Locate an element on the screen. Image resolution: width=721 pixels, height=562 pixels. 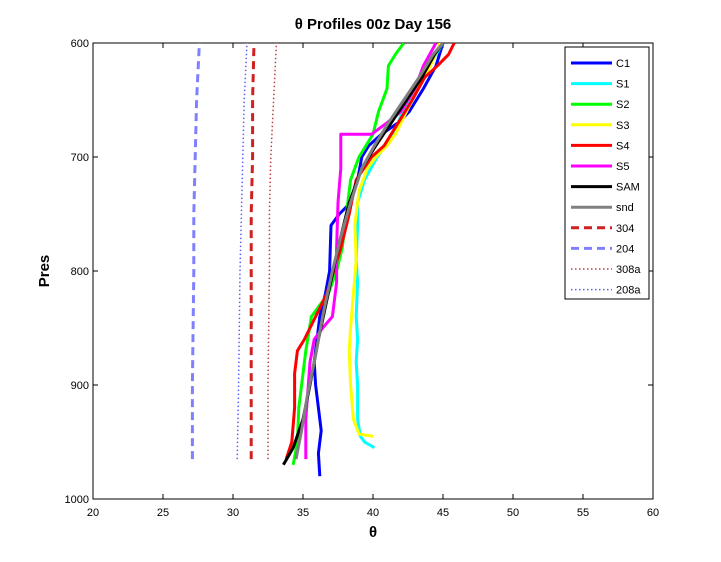
x-tick-label: 45 is located at coordinates (443, 513).